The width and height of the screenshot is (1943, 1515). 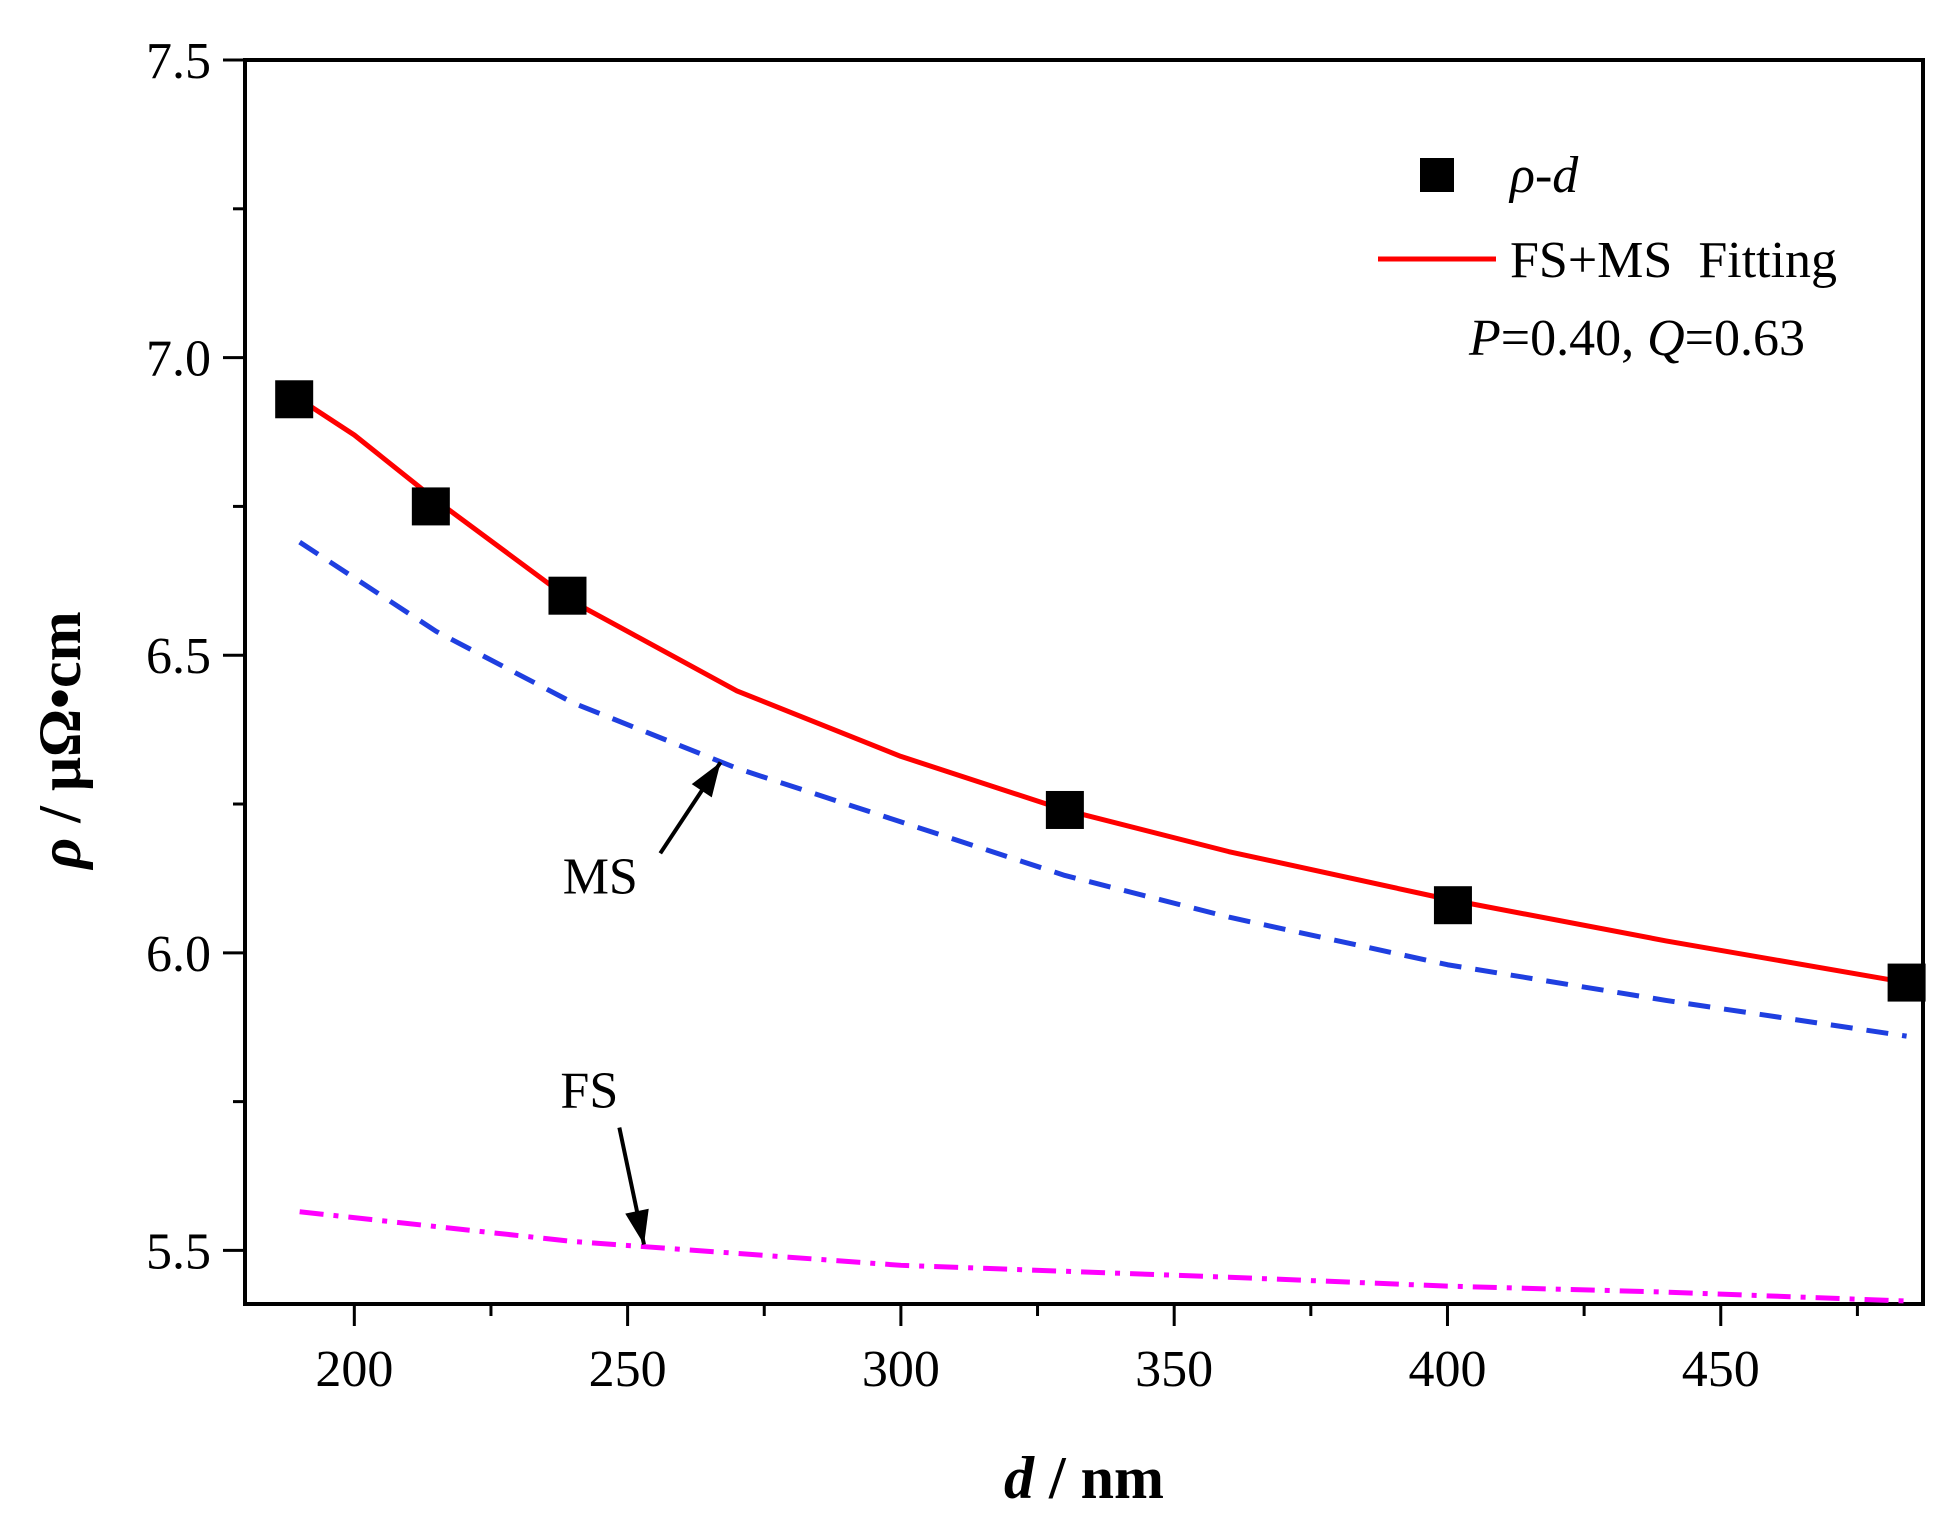 I want to click on legend-marker-symbol, so click(x=1437, y=175).